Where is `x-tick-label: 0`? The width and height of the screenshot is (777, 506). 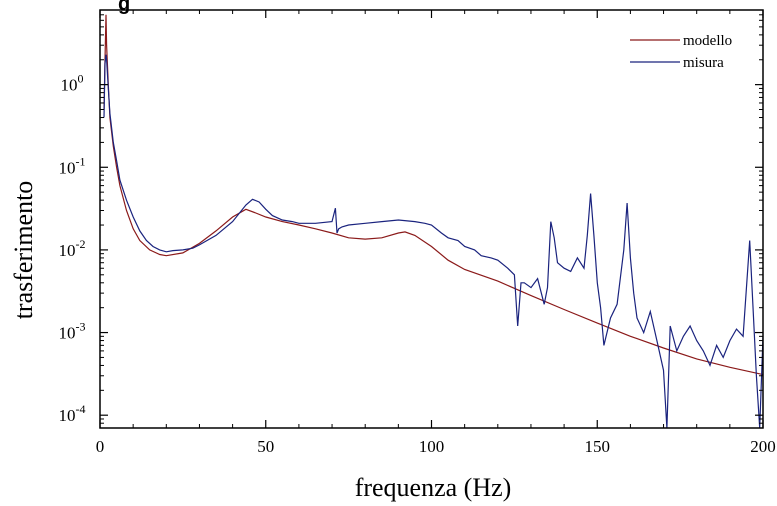 x-tick-label: 0 is located at coordinates (100, 446).